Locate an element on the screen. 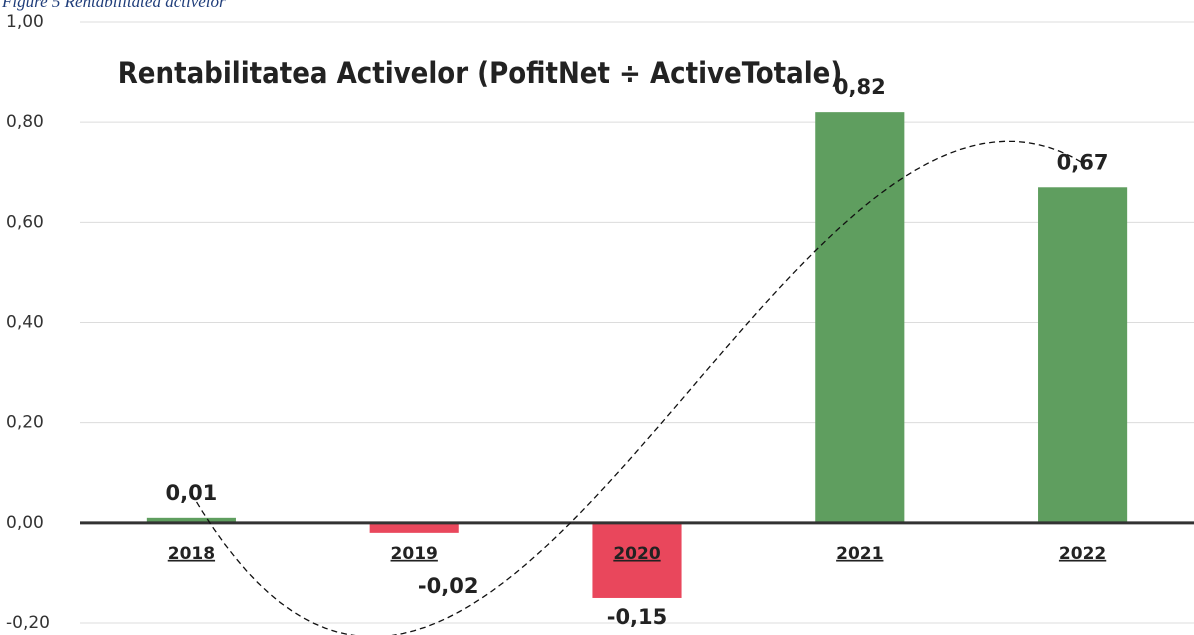 Image resolution: width=1194 pixels, height=635 pixels. x-tick-label: 2022 is located at coordinates (1082, 554).